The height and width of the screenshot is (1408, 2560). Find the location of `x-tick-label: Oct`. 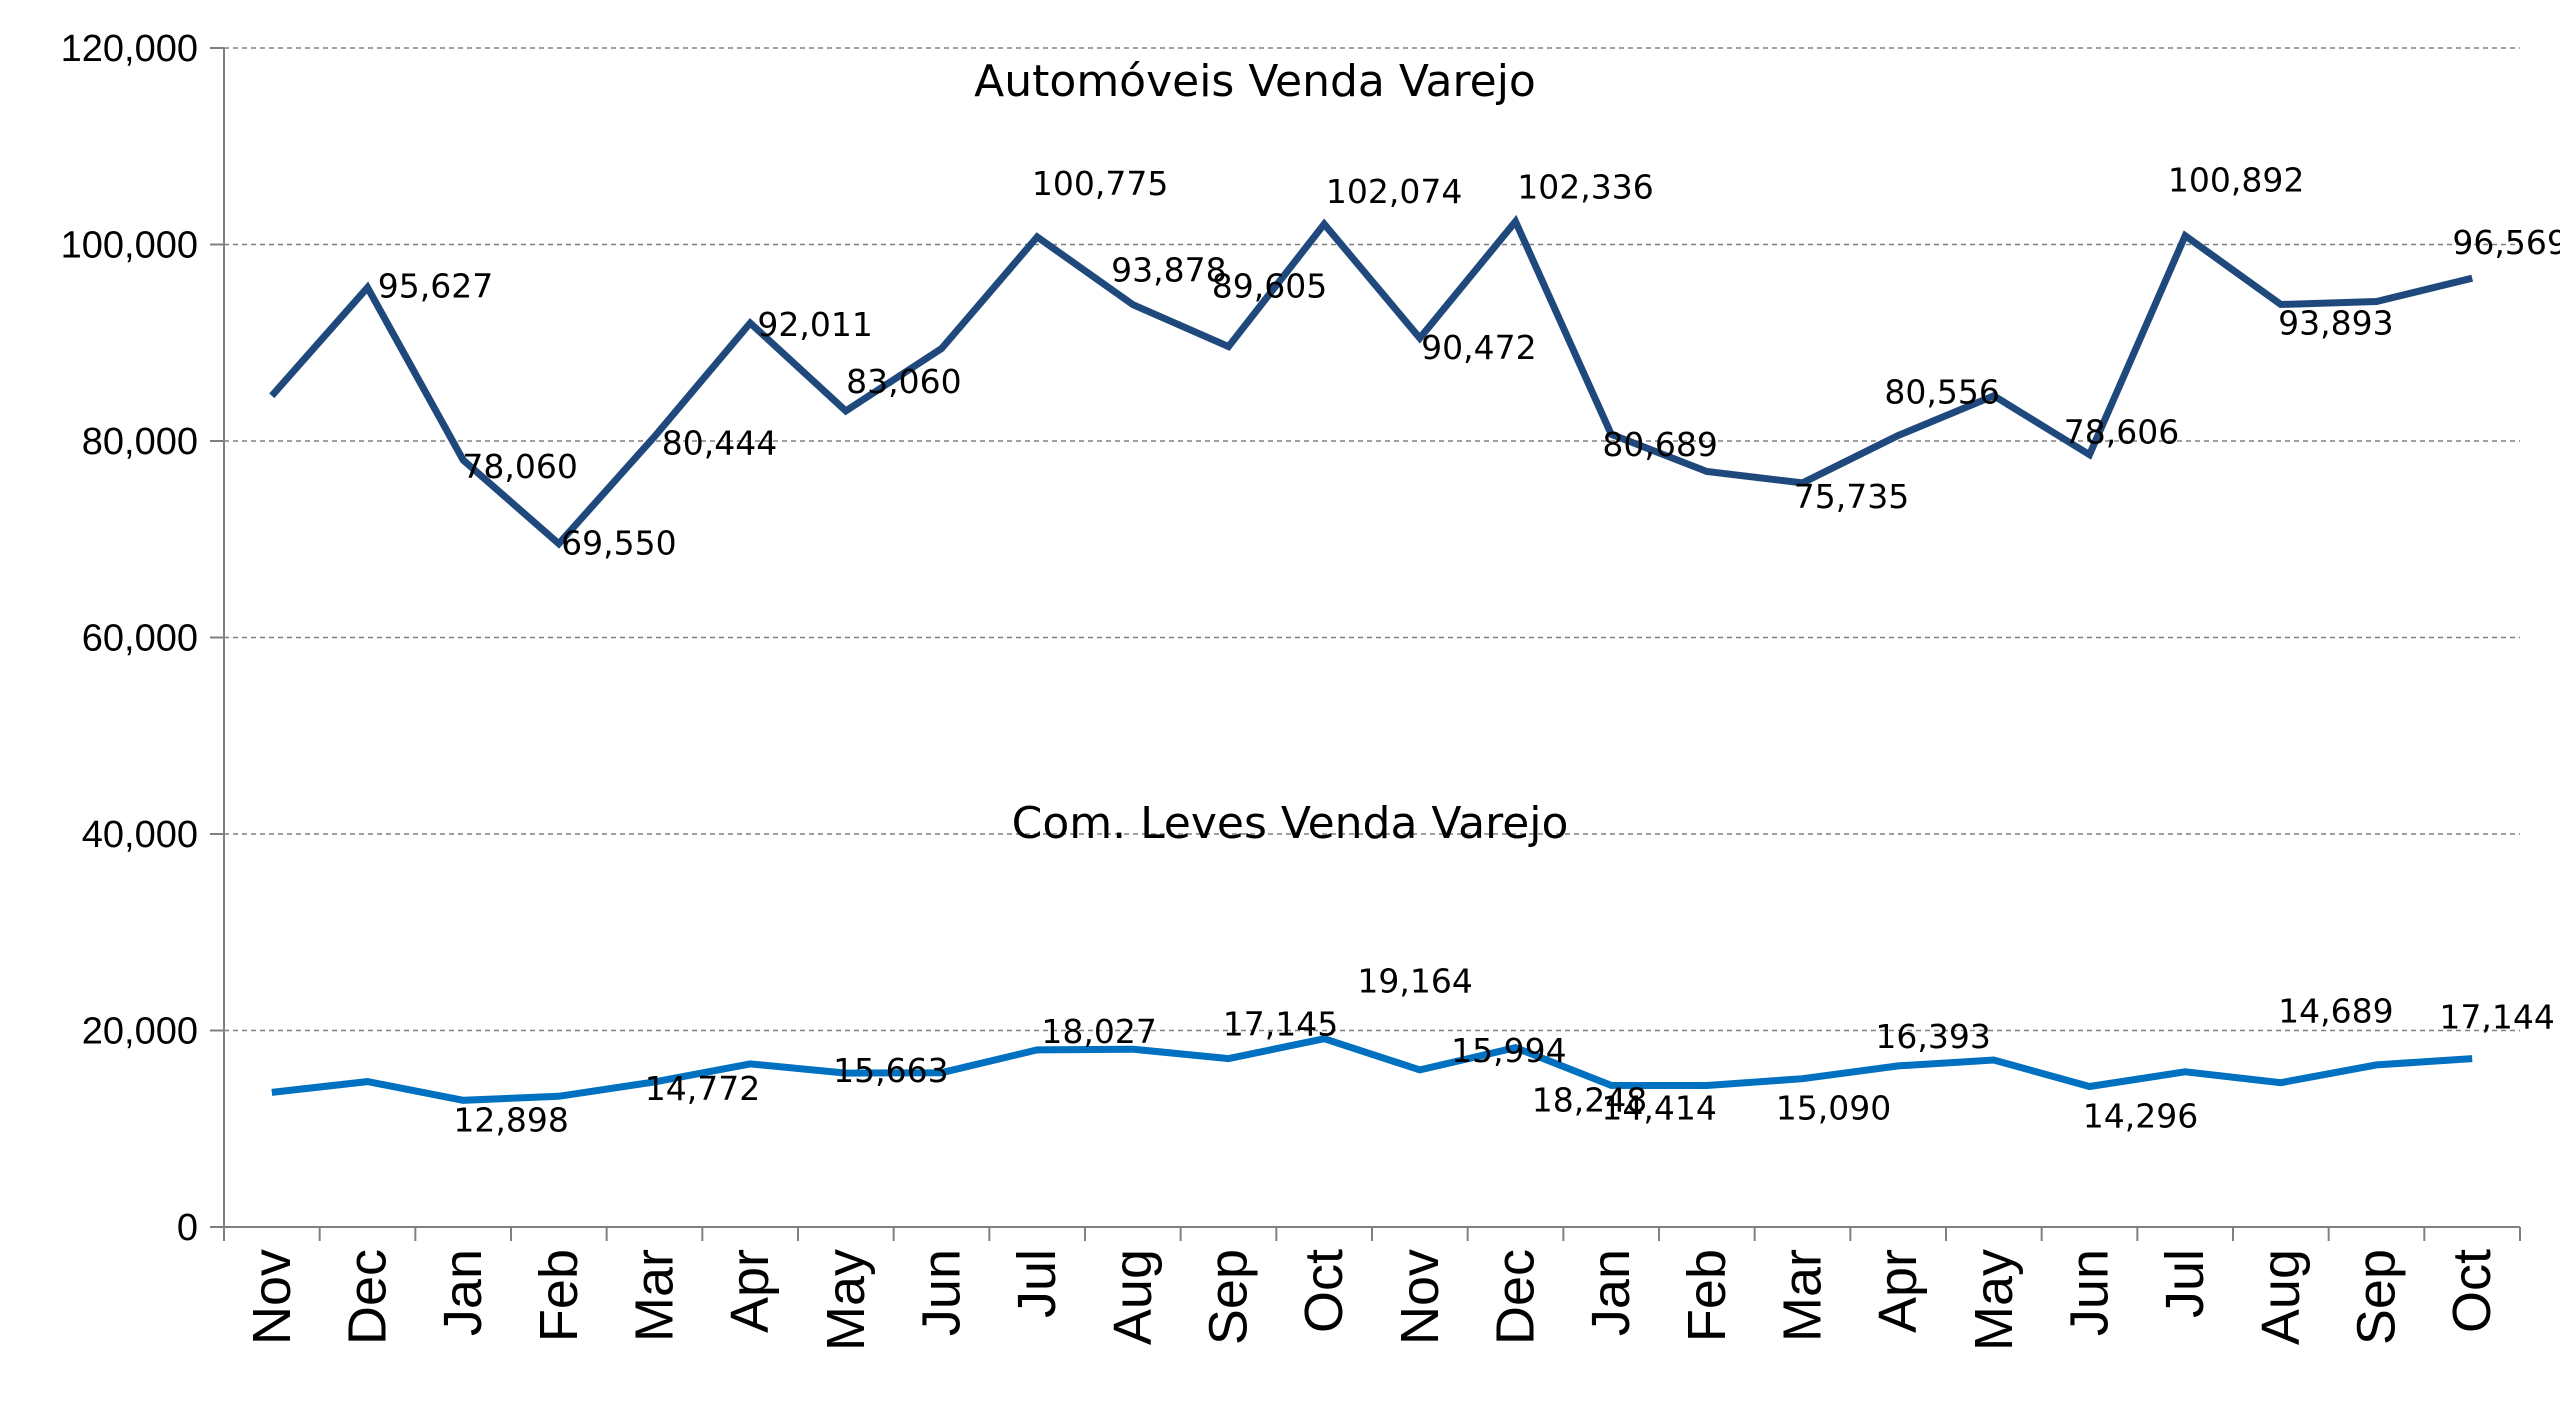

x-tick-label: Oct is located at coordinates (1324, 1291).